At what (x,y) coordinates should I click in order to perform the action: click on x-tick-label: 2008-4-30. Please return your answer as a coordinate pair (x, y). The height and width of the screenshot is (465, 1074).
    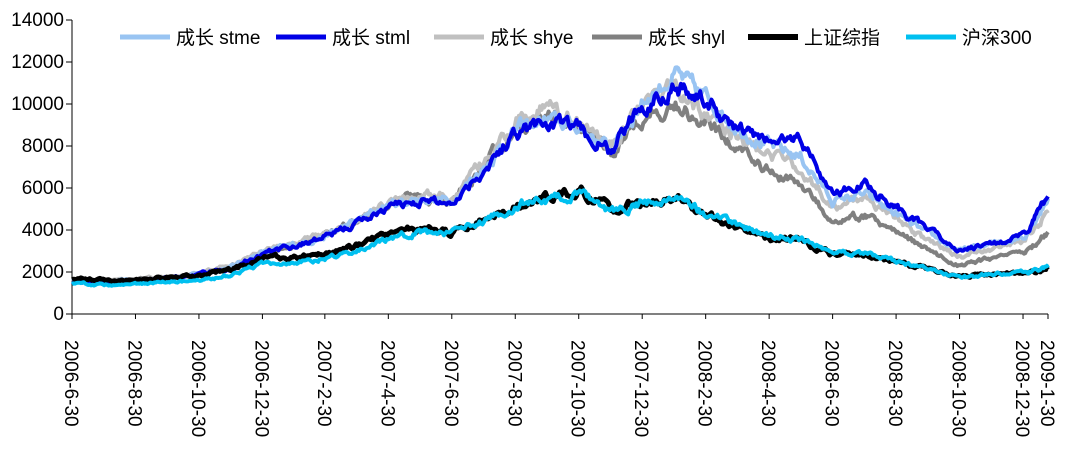
    Looking at the image, I should click on (767, 383).